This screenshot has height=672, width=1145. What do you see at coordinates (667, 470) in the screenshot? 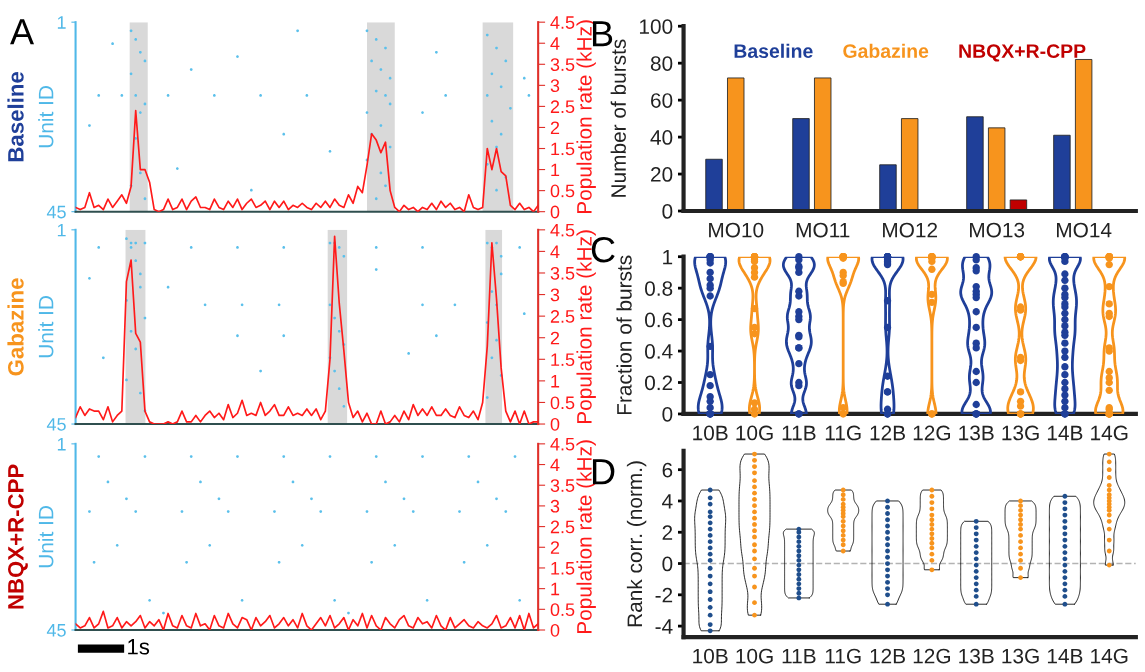
I see `y-tick-label: 6` at bounding box center [667, 470].